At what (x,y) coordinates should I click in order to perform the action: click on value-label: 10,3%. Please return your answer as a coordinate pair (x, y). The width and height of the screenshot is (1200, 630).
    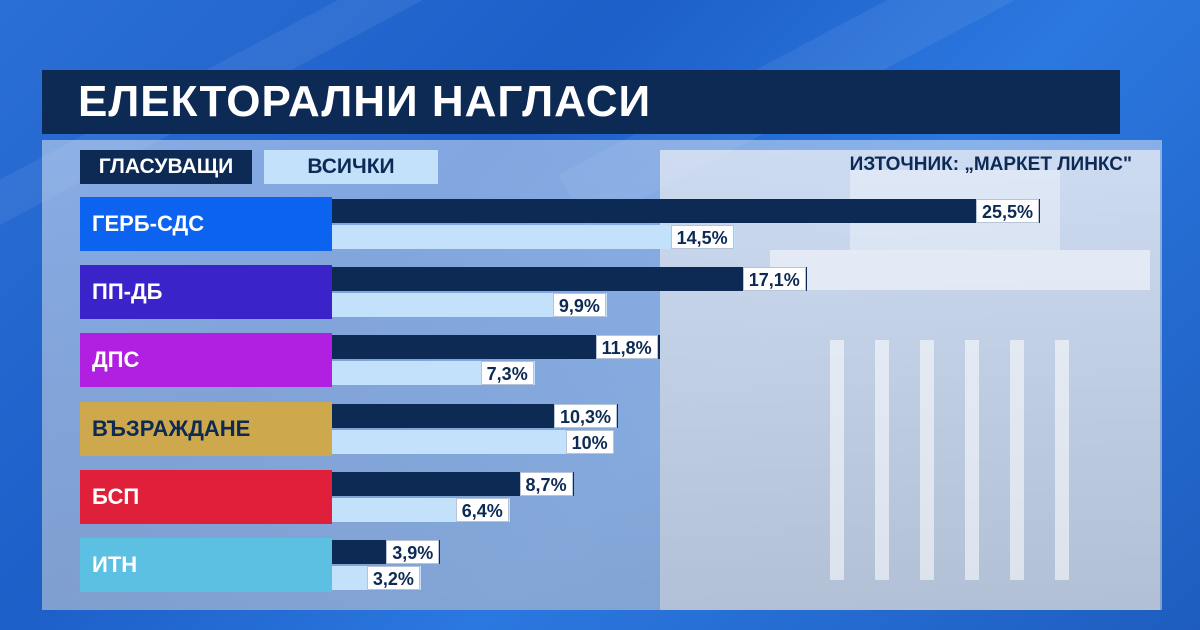
    Looking at the image, I should click on (585, 416).